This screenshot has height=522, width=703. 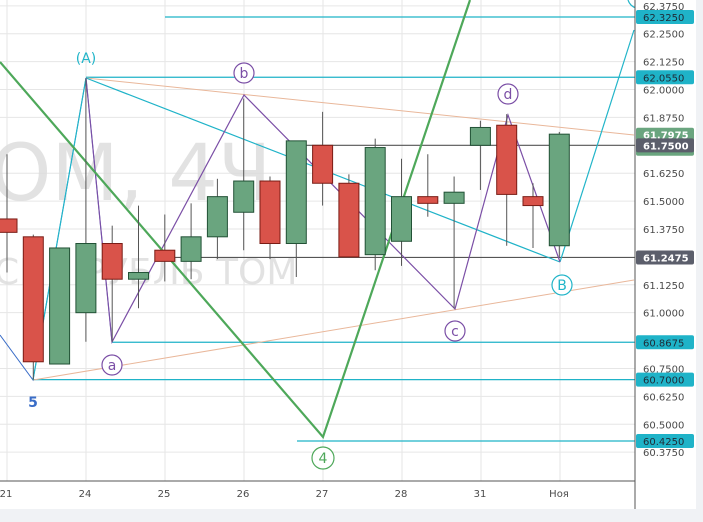 I want to click on svg-text: d, so click(x=508, y=95).